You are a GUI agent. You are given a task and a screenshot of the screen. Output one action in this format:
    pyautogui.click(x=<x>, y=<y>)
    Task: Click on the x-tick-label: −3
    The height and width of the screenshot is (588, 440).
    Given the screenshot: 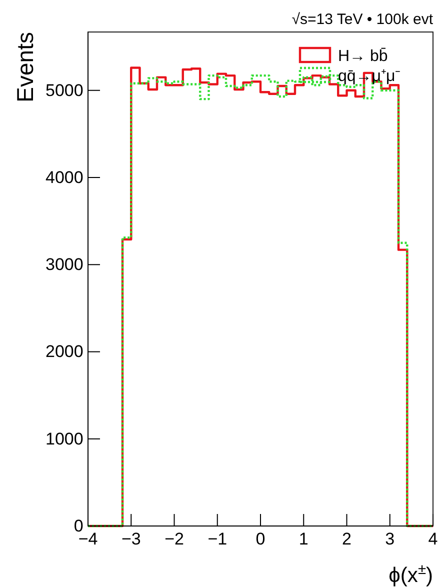 What is the action you would take?
    pyautogui.click(x=131, y=538)
    